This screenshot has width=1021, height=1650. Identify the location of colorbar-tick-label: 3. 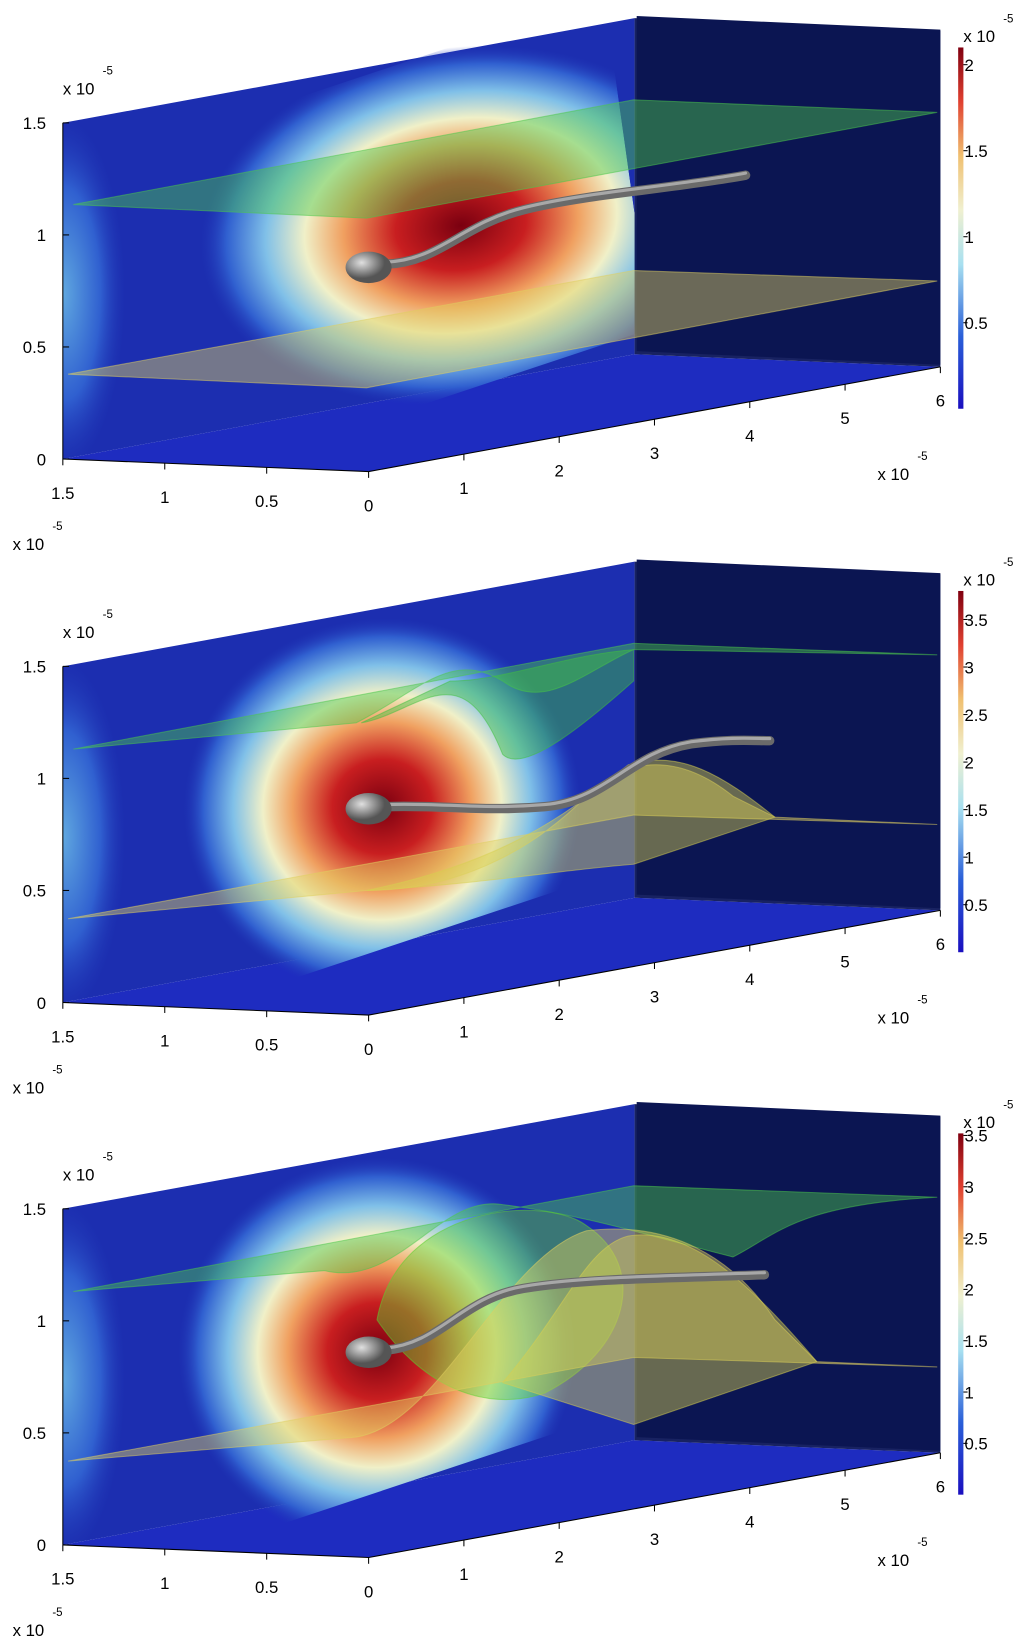
(968, 667).